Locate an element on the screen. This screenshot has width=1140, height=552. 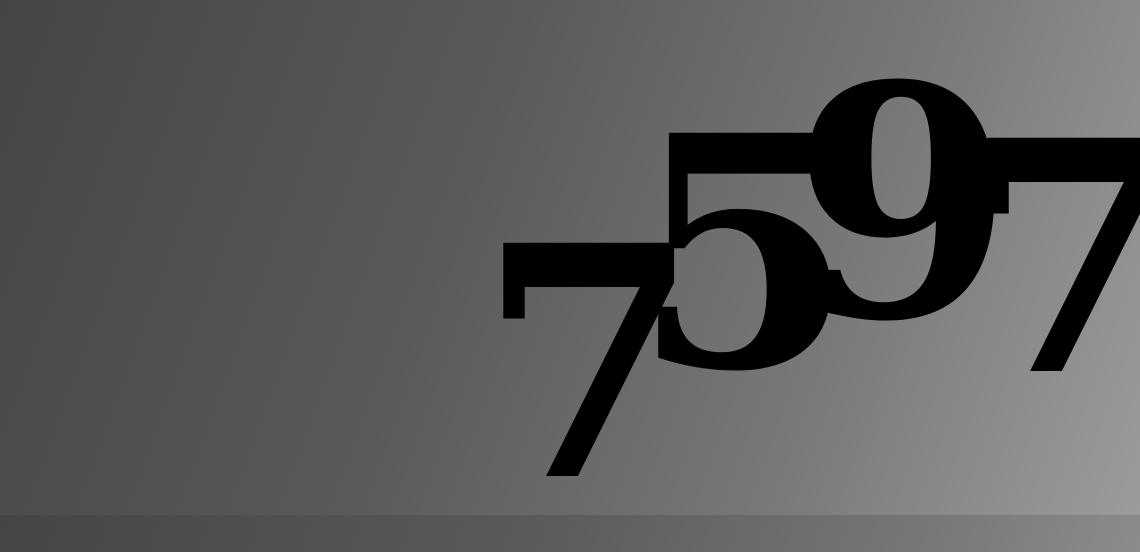
captcha-char-1: 7 is located at coordinates (589, 364).